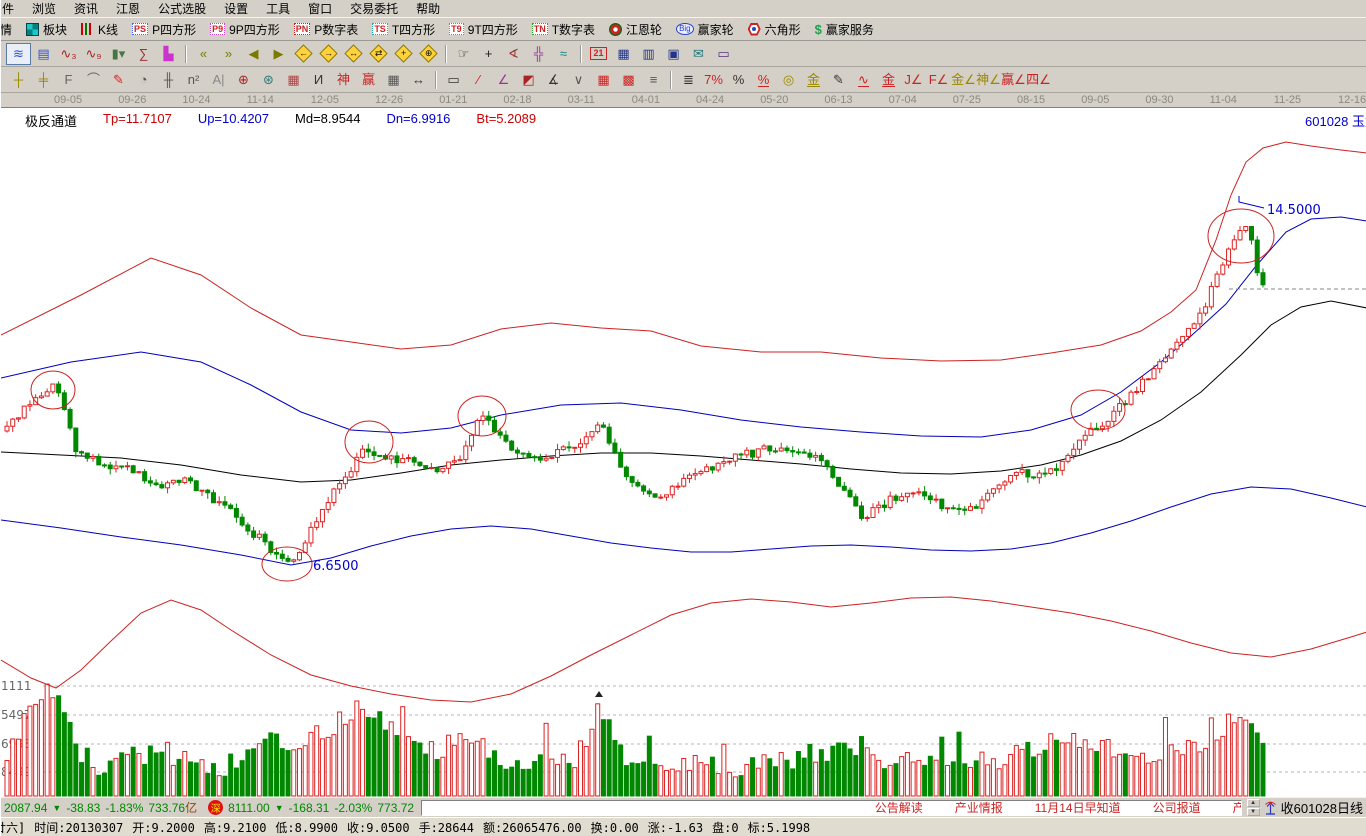  What do you see at coordinates (788, 79) in the screenshot?
I see `gold-circle-icon: ◎` at bounding box center [788, 79].